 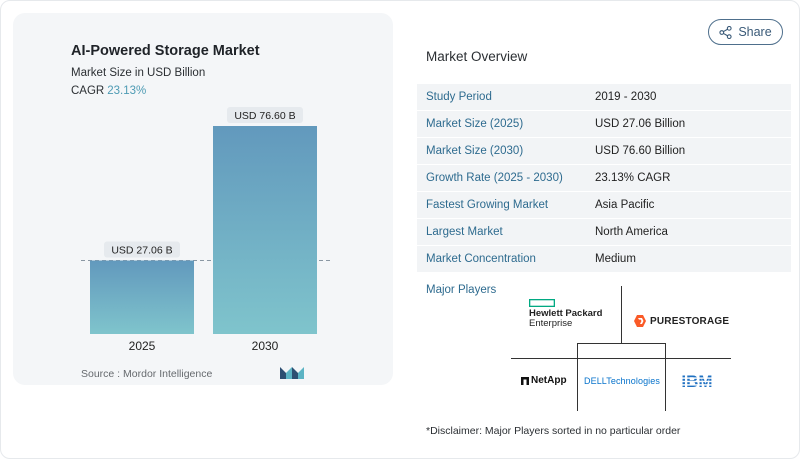 I want to click on chart-cagr: CAGR 23.13%, so click(x=108, y=91).